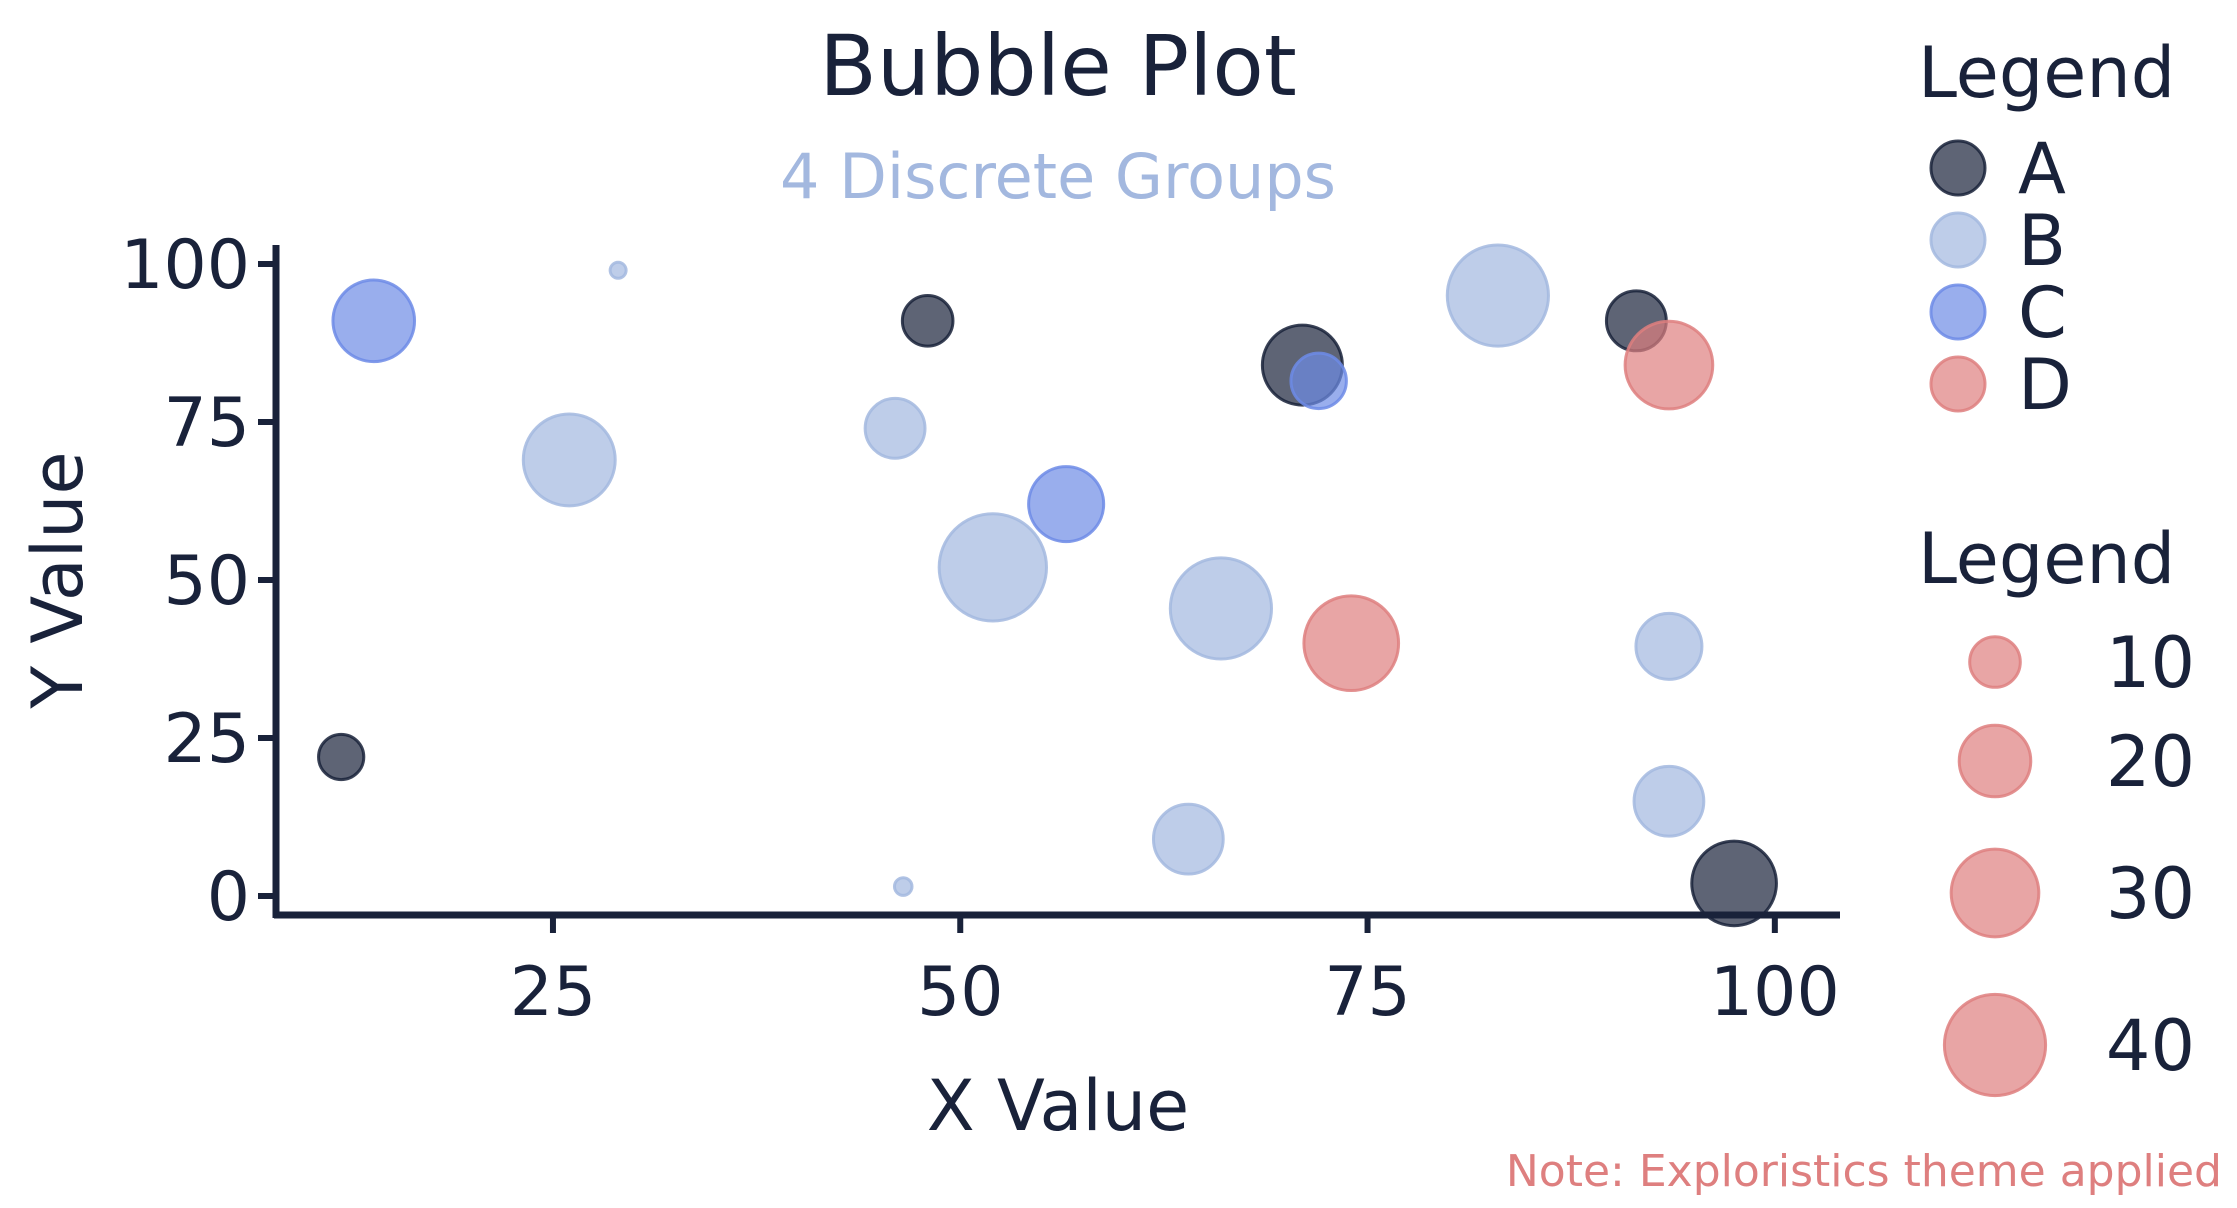 This screenshot has height=1208, width=2237. Describe the element at coordinates (1958, 312) in the screenshot. I see `legend-marker-C` at that location.